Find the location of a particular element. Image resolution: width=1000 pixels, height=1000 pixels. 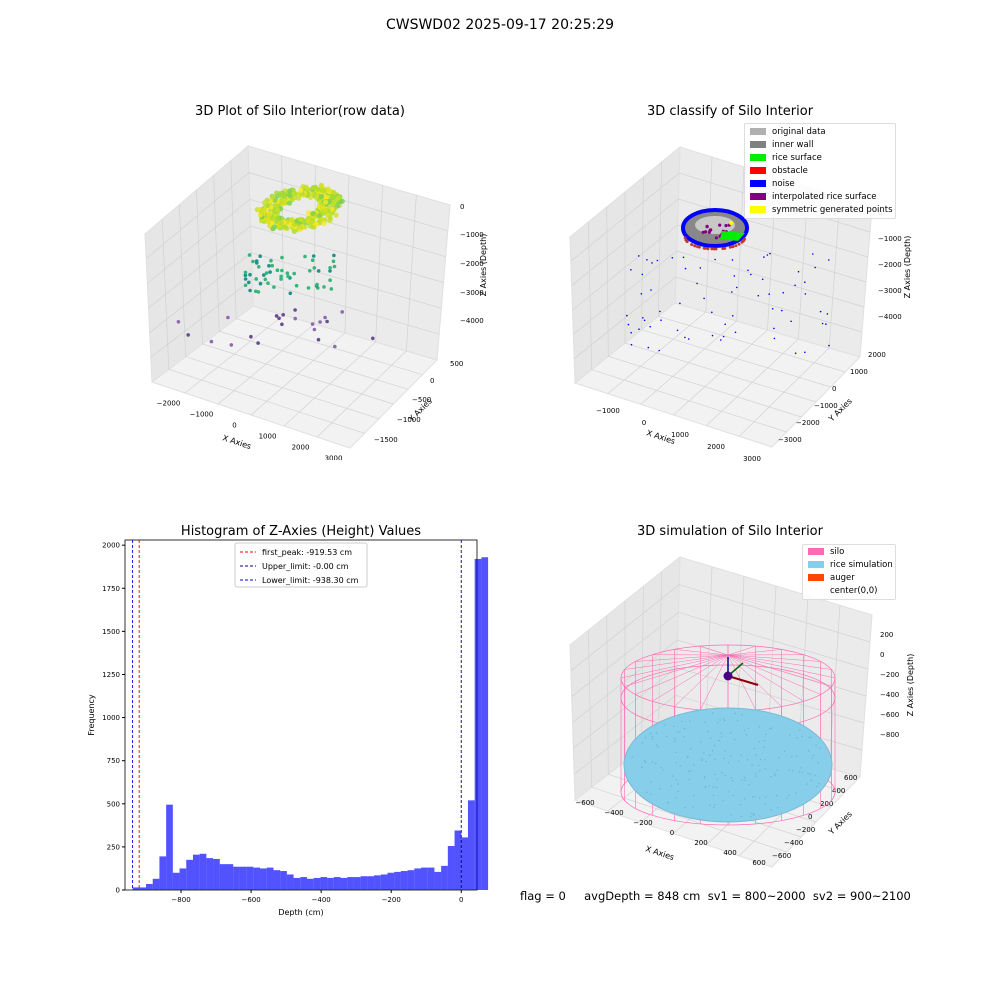

classify-y-tick-label: 0 is located at coordinates (834, 389).